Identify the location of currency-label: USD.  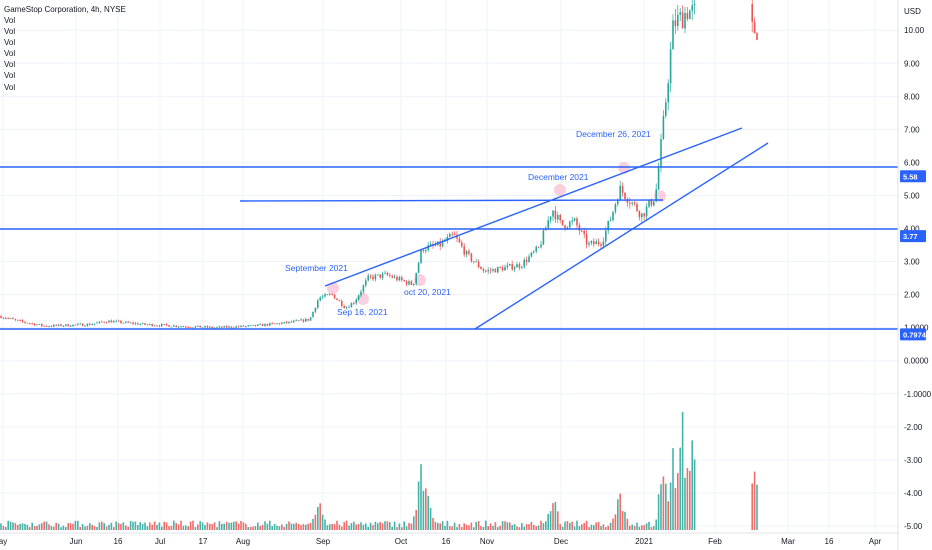
(912, 11).